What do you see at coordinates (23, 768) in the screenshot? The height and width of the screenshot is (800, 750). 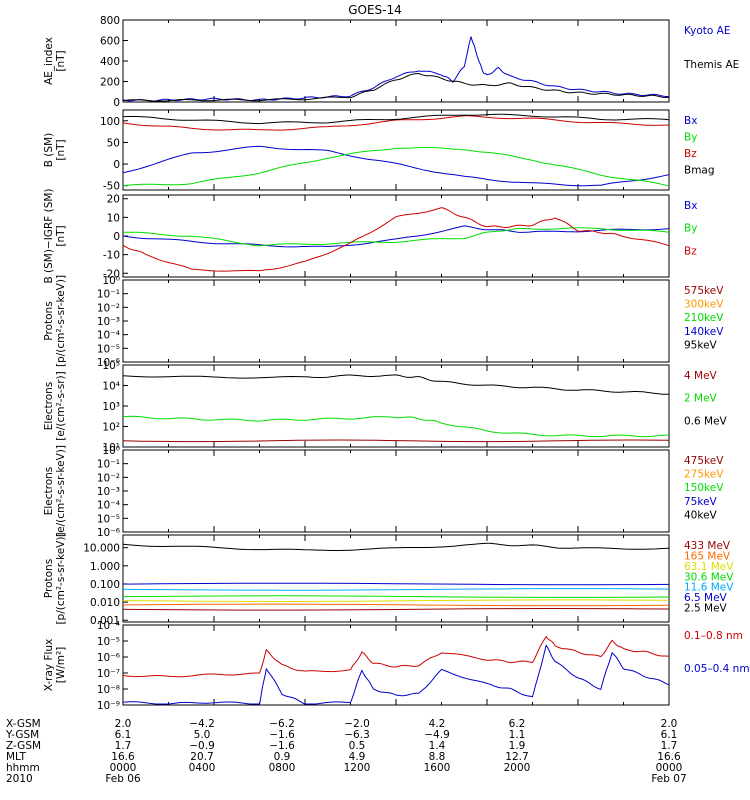 I see `x-axis-row-label: hhmm` at bounding box center [23, 768].